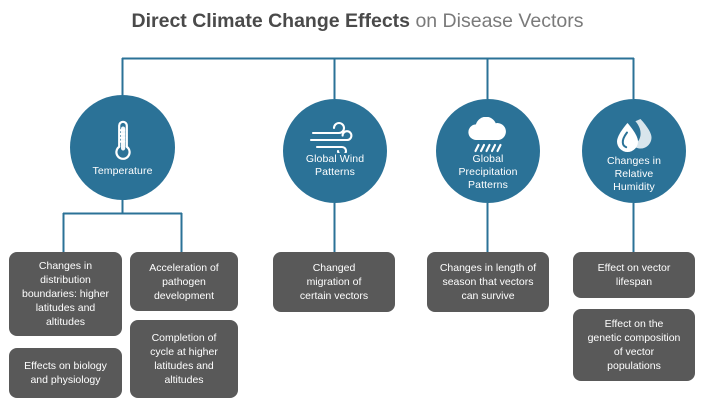 The height and width of the screenshot is (417, 715). Describe the element at coordinates (497, 21) in the screenshot. I see `title-light-text: on Disease Vectors` at that location.